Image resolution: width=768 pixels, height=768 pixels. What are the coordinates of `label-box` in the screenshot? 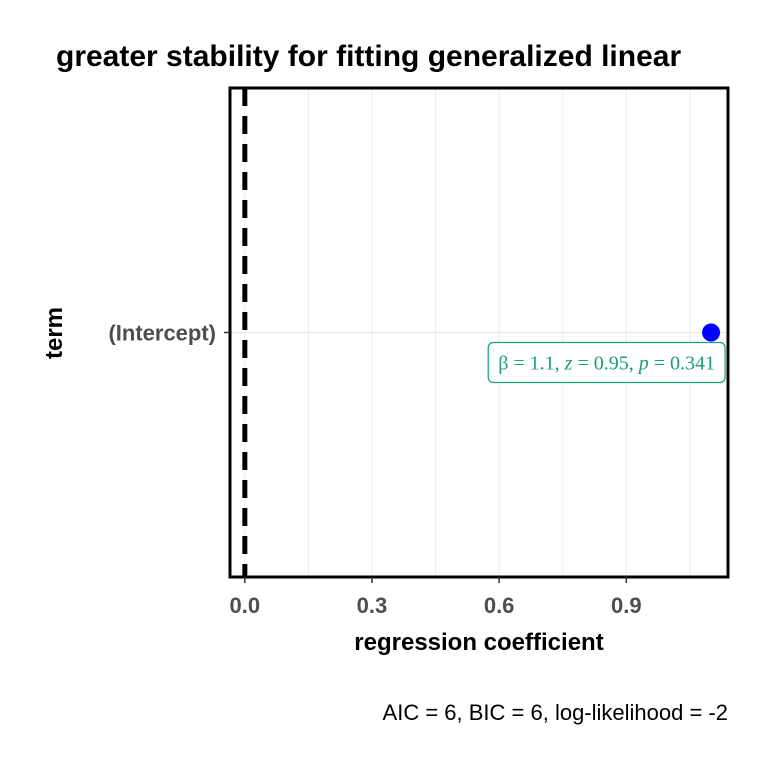 It's located at (606, 362).